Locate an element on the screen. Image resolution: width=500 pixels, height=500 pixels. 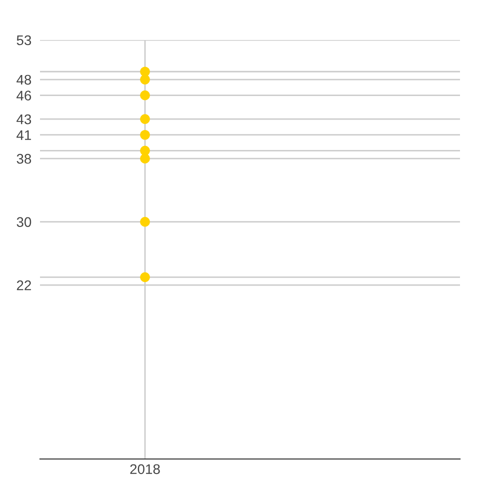
x-tick-label: 2018 is located at coordinates (145, 469).